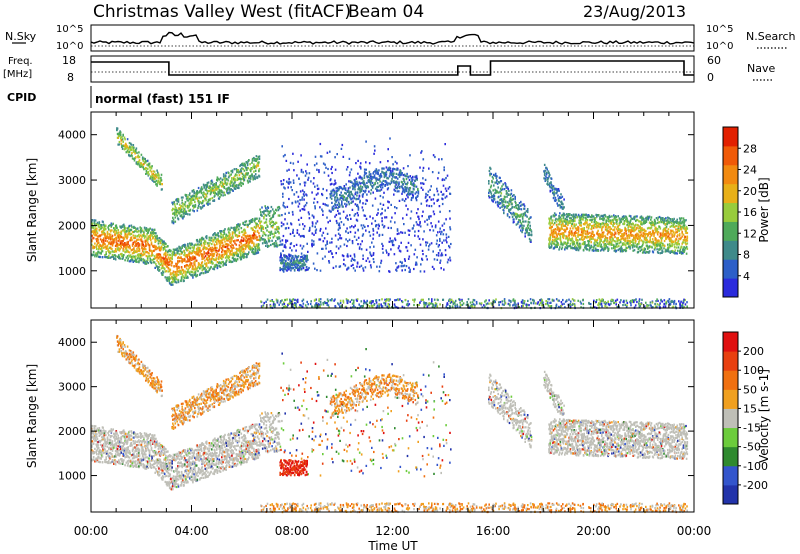 This screenshot has width=800, height=554. What do you see at coordinates (392, 38) in the screenshot?
I see `nsky-trace` at bounding box center [392, 38].